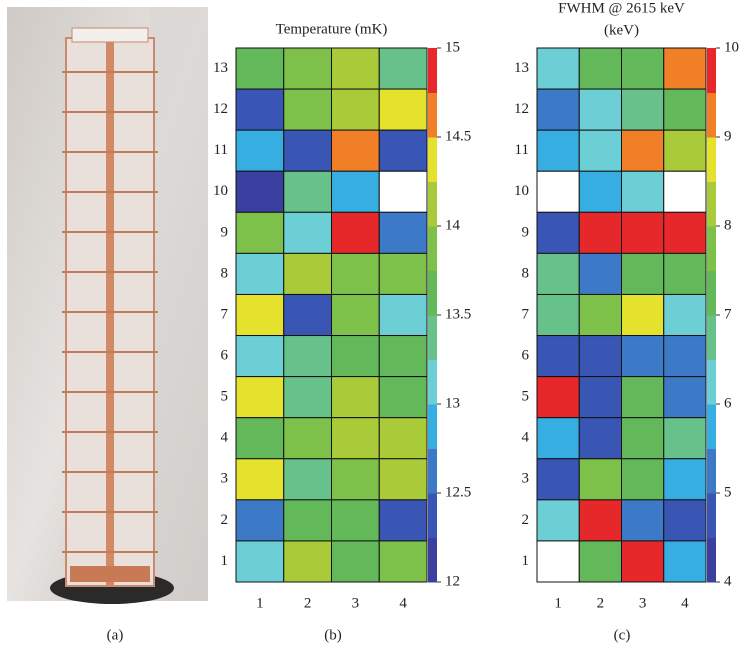 The width and height of the screenshot is (745, 662). What do you see at coordinates (332, 29) in the screenshot?
I see `chart-title: Temperature (mK)` at bounding box center [332, 29].